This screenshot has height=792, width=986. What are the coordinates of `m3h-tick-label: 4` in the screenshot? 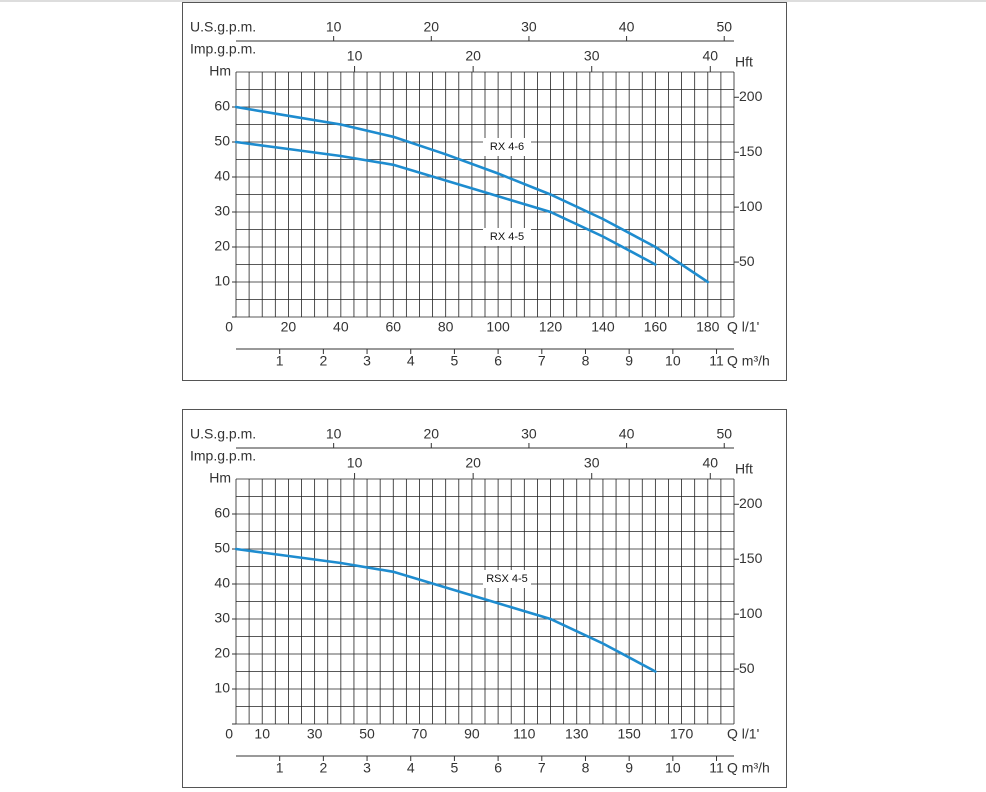 It's located at (411, 768).